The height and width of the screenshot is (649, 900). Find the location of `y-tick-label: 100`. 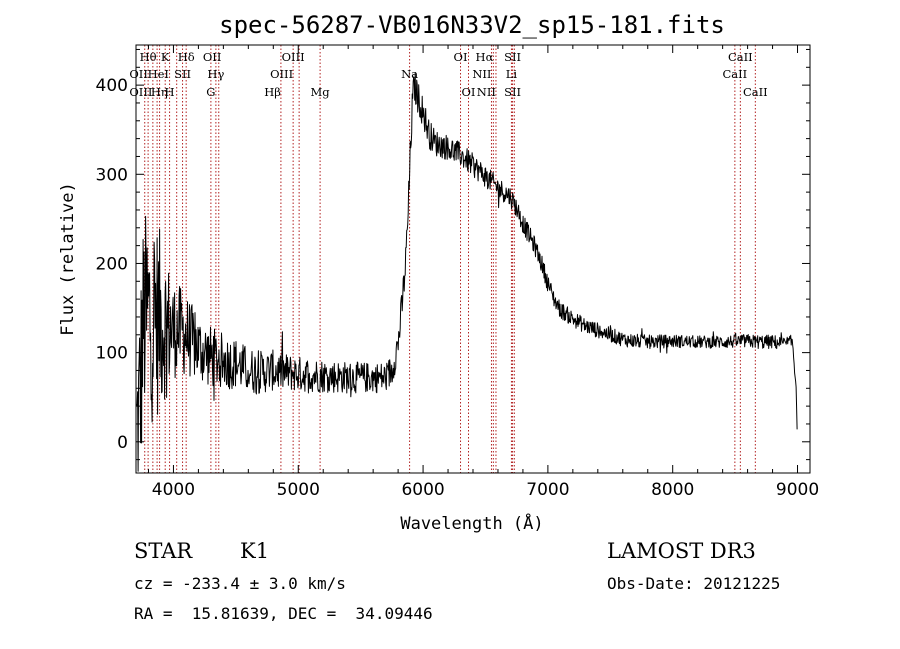

y-tick-label: 100 is located at coordinates (112, 354).